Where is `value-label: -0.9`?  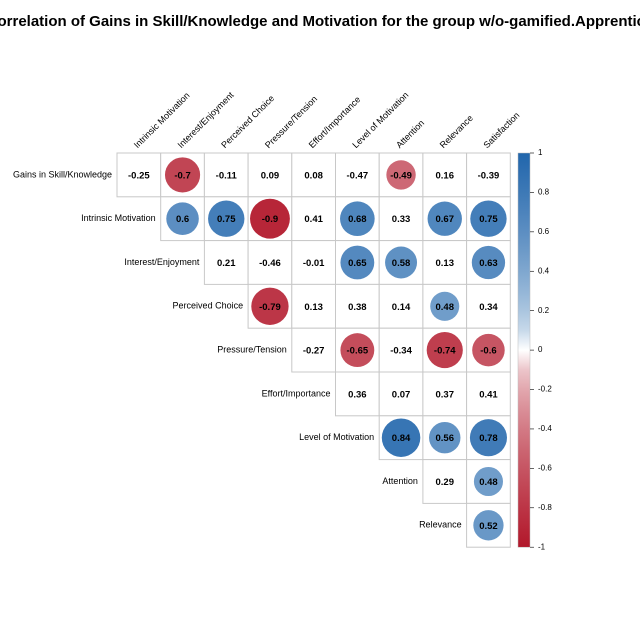
value-label: -0.9 is located at coordinates (270, 219).